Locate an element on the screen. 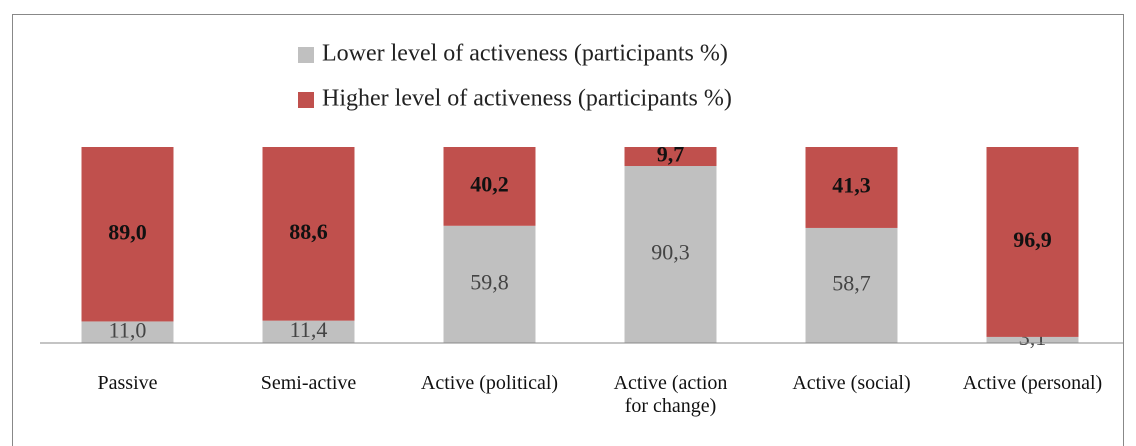 The image size is (1136, 446). data-label: 41,3 is located at coordinates (851, 185).